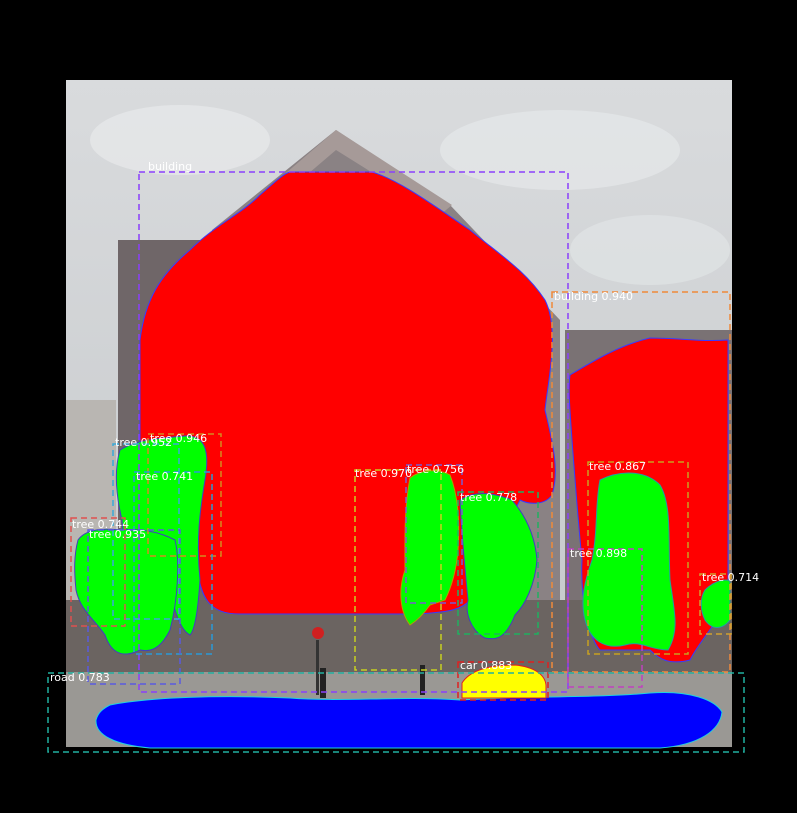  I want to click on label-tree-4: tree 0.744, so click(100, 524).